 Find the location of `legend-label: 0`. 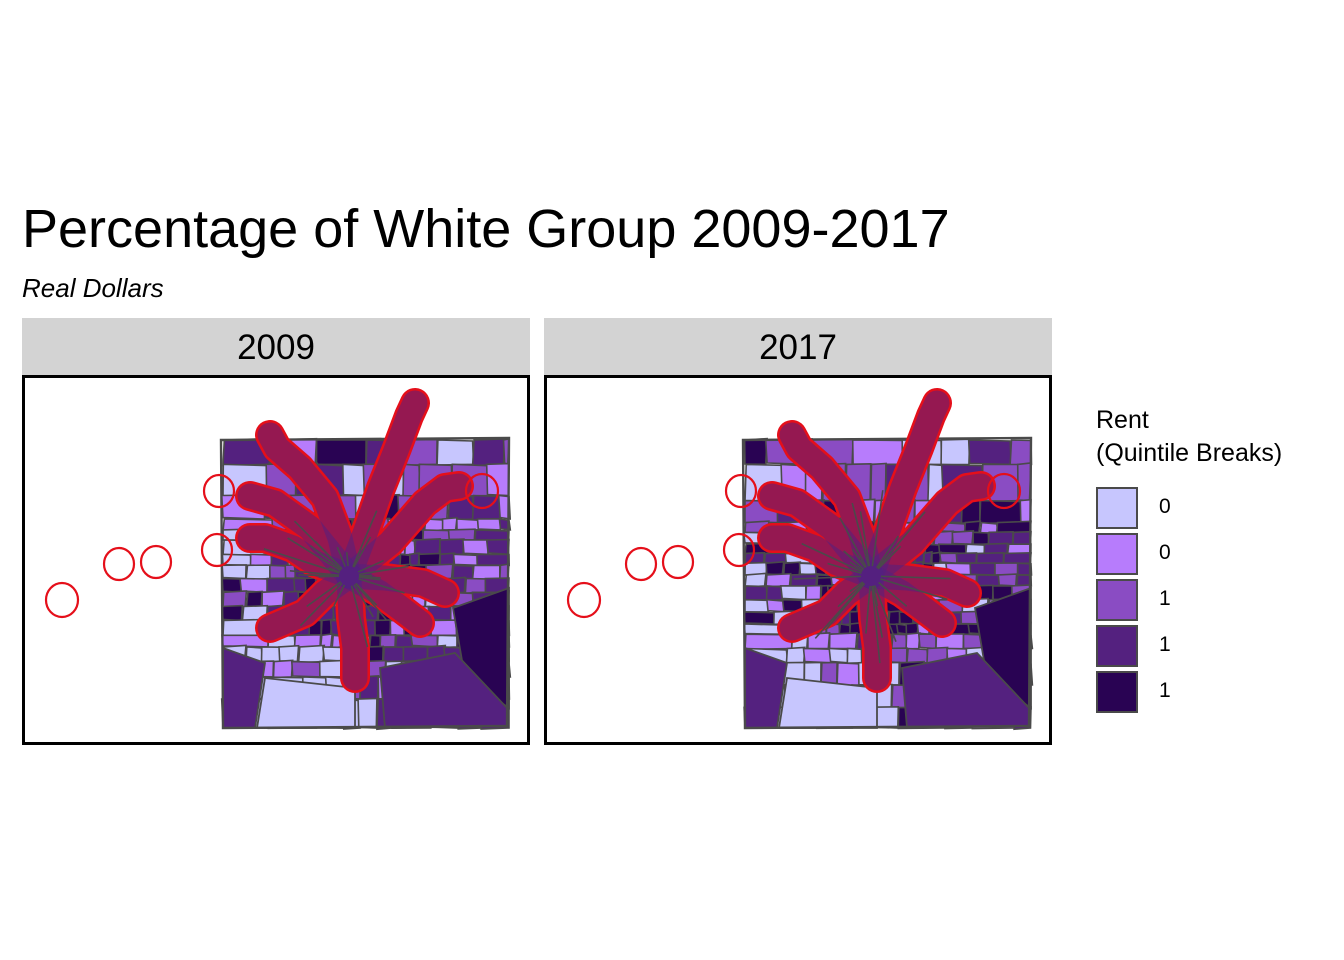

legend-label: 0 is located at coordinates (1165, 552).